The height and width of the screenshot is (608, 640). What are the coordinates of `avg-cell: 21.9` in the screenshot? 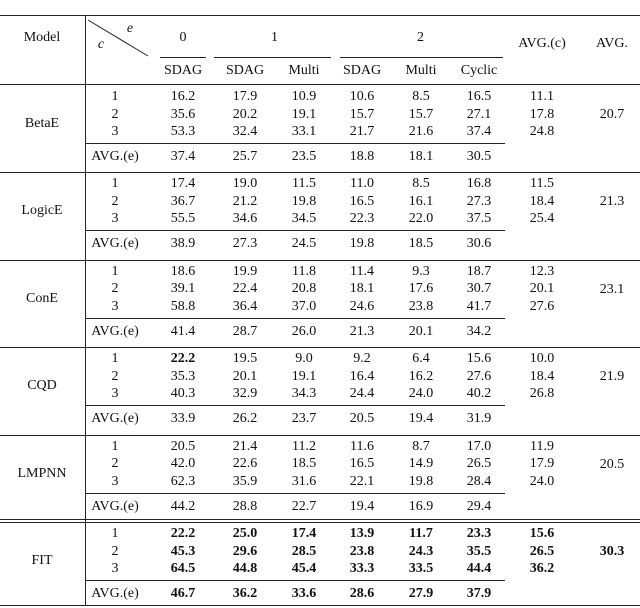 It's located at (612, 377).